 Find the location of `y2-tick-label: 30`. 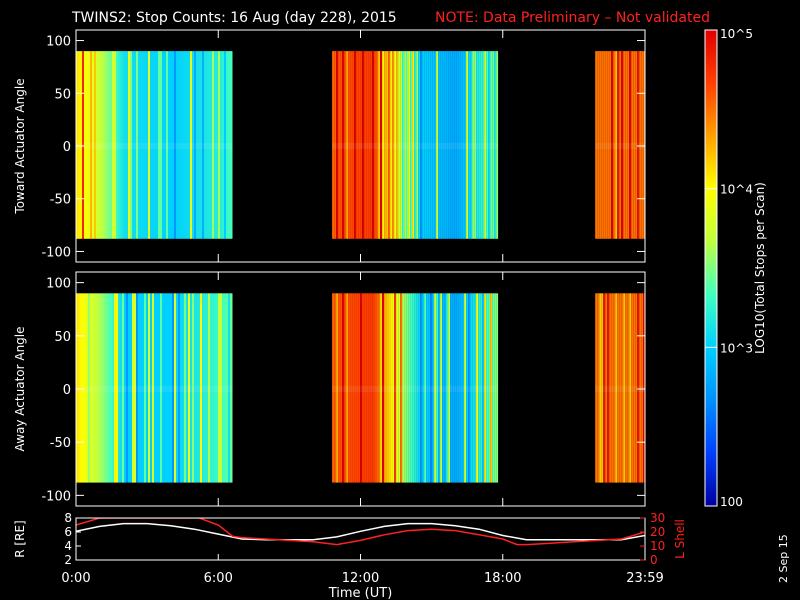

y2-tick-label: 30 is located at coordinates (657, 518).